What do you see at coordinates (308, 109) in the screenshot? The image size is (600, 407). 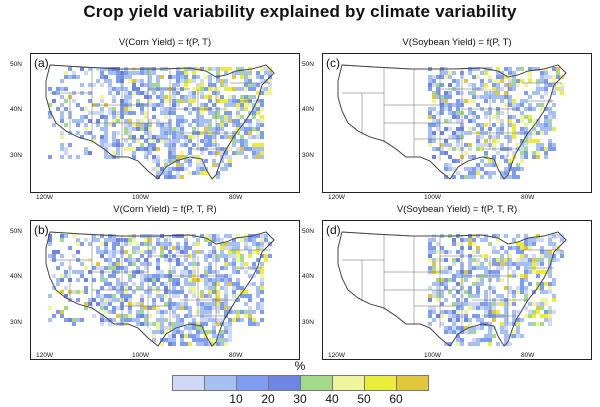 I see `lat-label-40n: 40N` at bounding box center [308, 109].